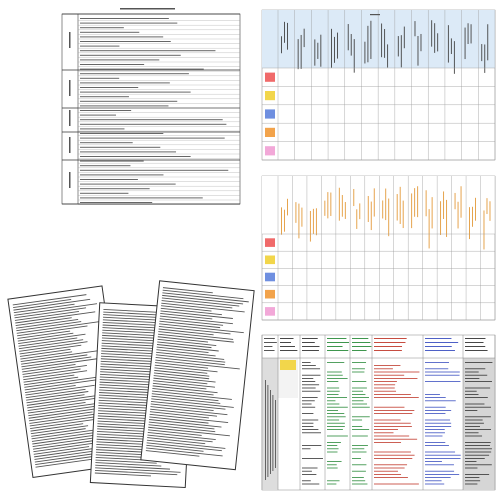  I want to click on vertical-text, so click(265, 430).